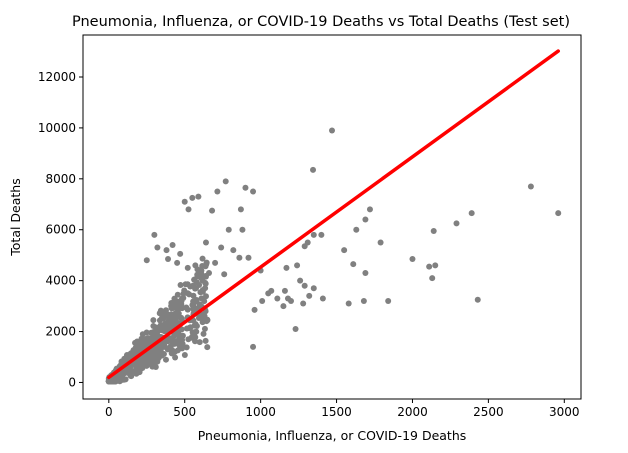  Describe the element at coordinates (109, 412) in the screenshot. I see `x-tick-label: 0` at that location.